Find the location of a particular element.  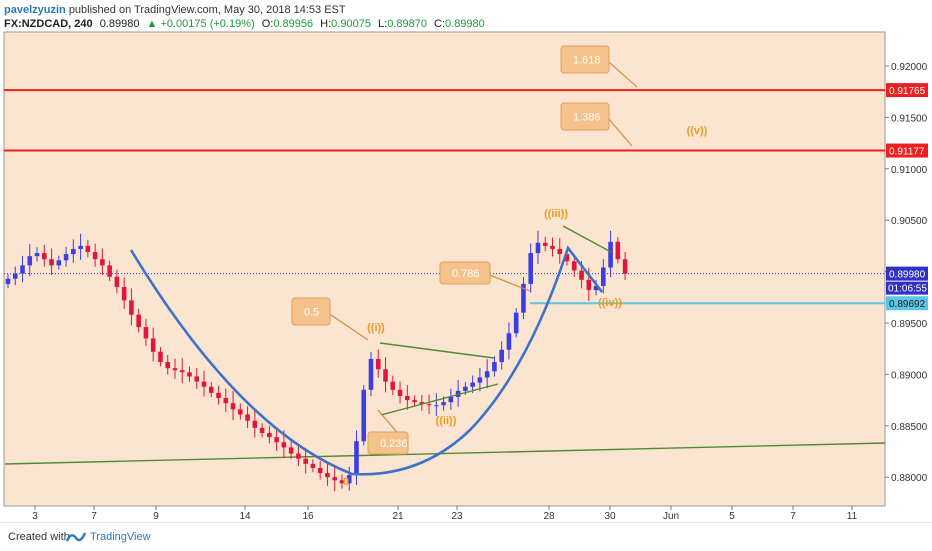

y-tick-label: 0.90500 is located at coordinates (909, 221).